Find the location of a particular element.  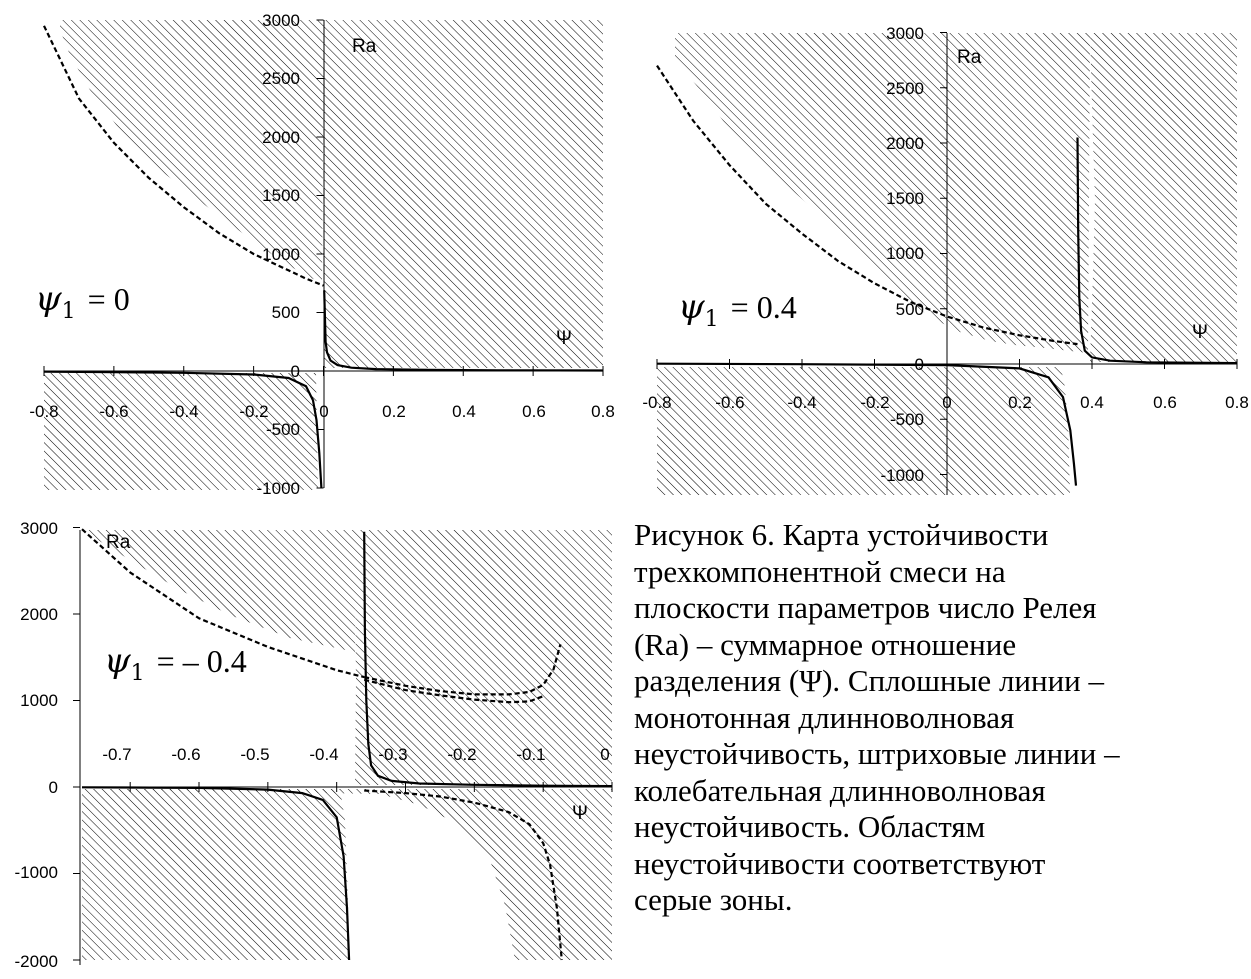

caption-line: (Ra) – суммарное отношение is located at coordinates (825, 644).